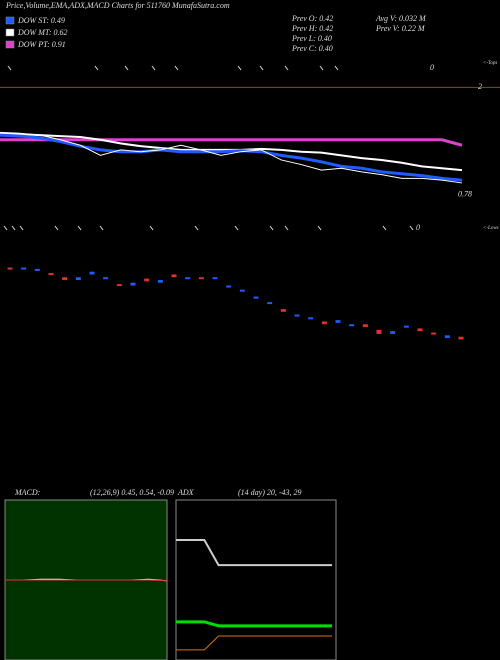  What do you see at coordinates (491, 228) in the screenshot?
I see `lows-note: <-Lows` at bounding box center [491, 228].